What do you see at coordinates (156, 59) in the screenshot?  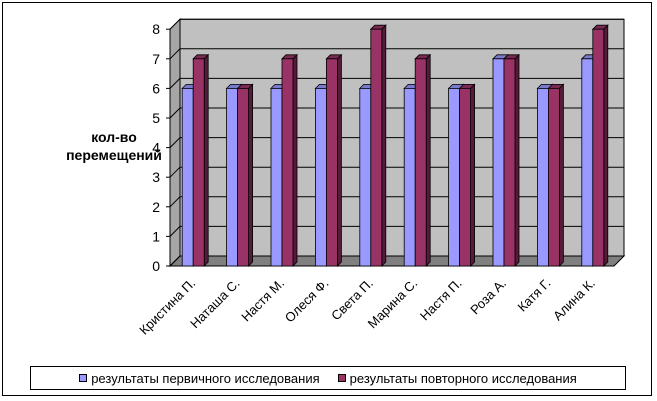 I see `y-tick-label: 7` at bounding box center [156, 59].